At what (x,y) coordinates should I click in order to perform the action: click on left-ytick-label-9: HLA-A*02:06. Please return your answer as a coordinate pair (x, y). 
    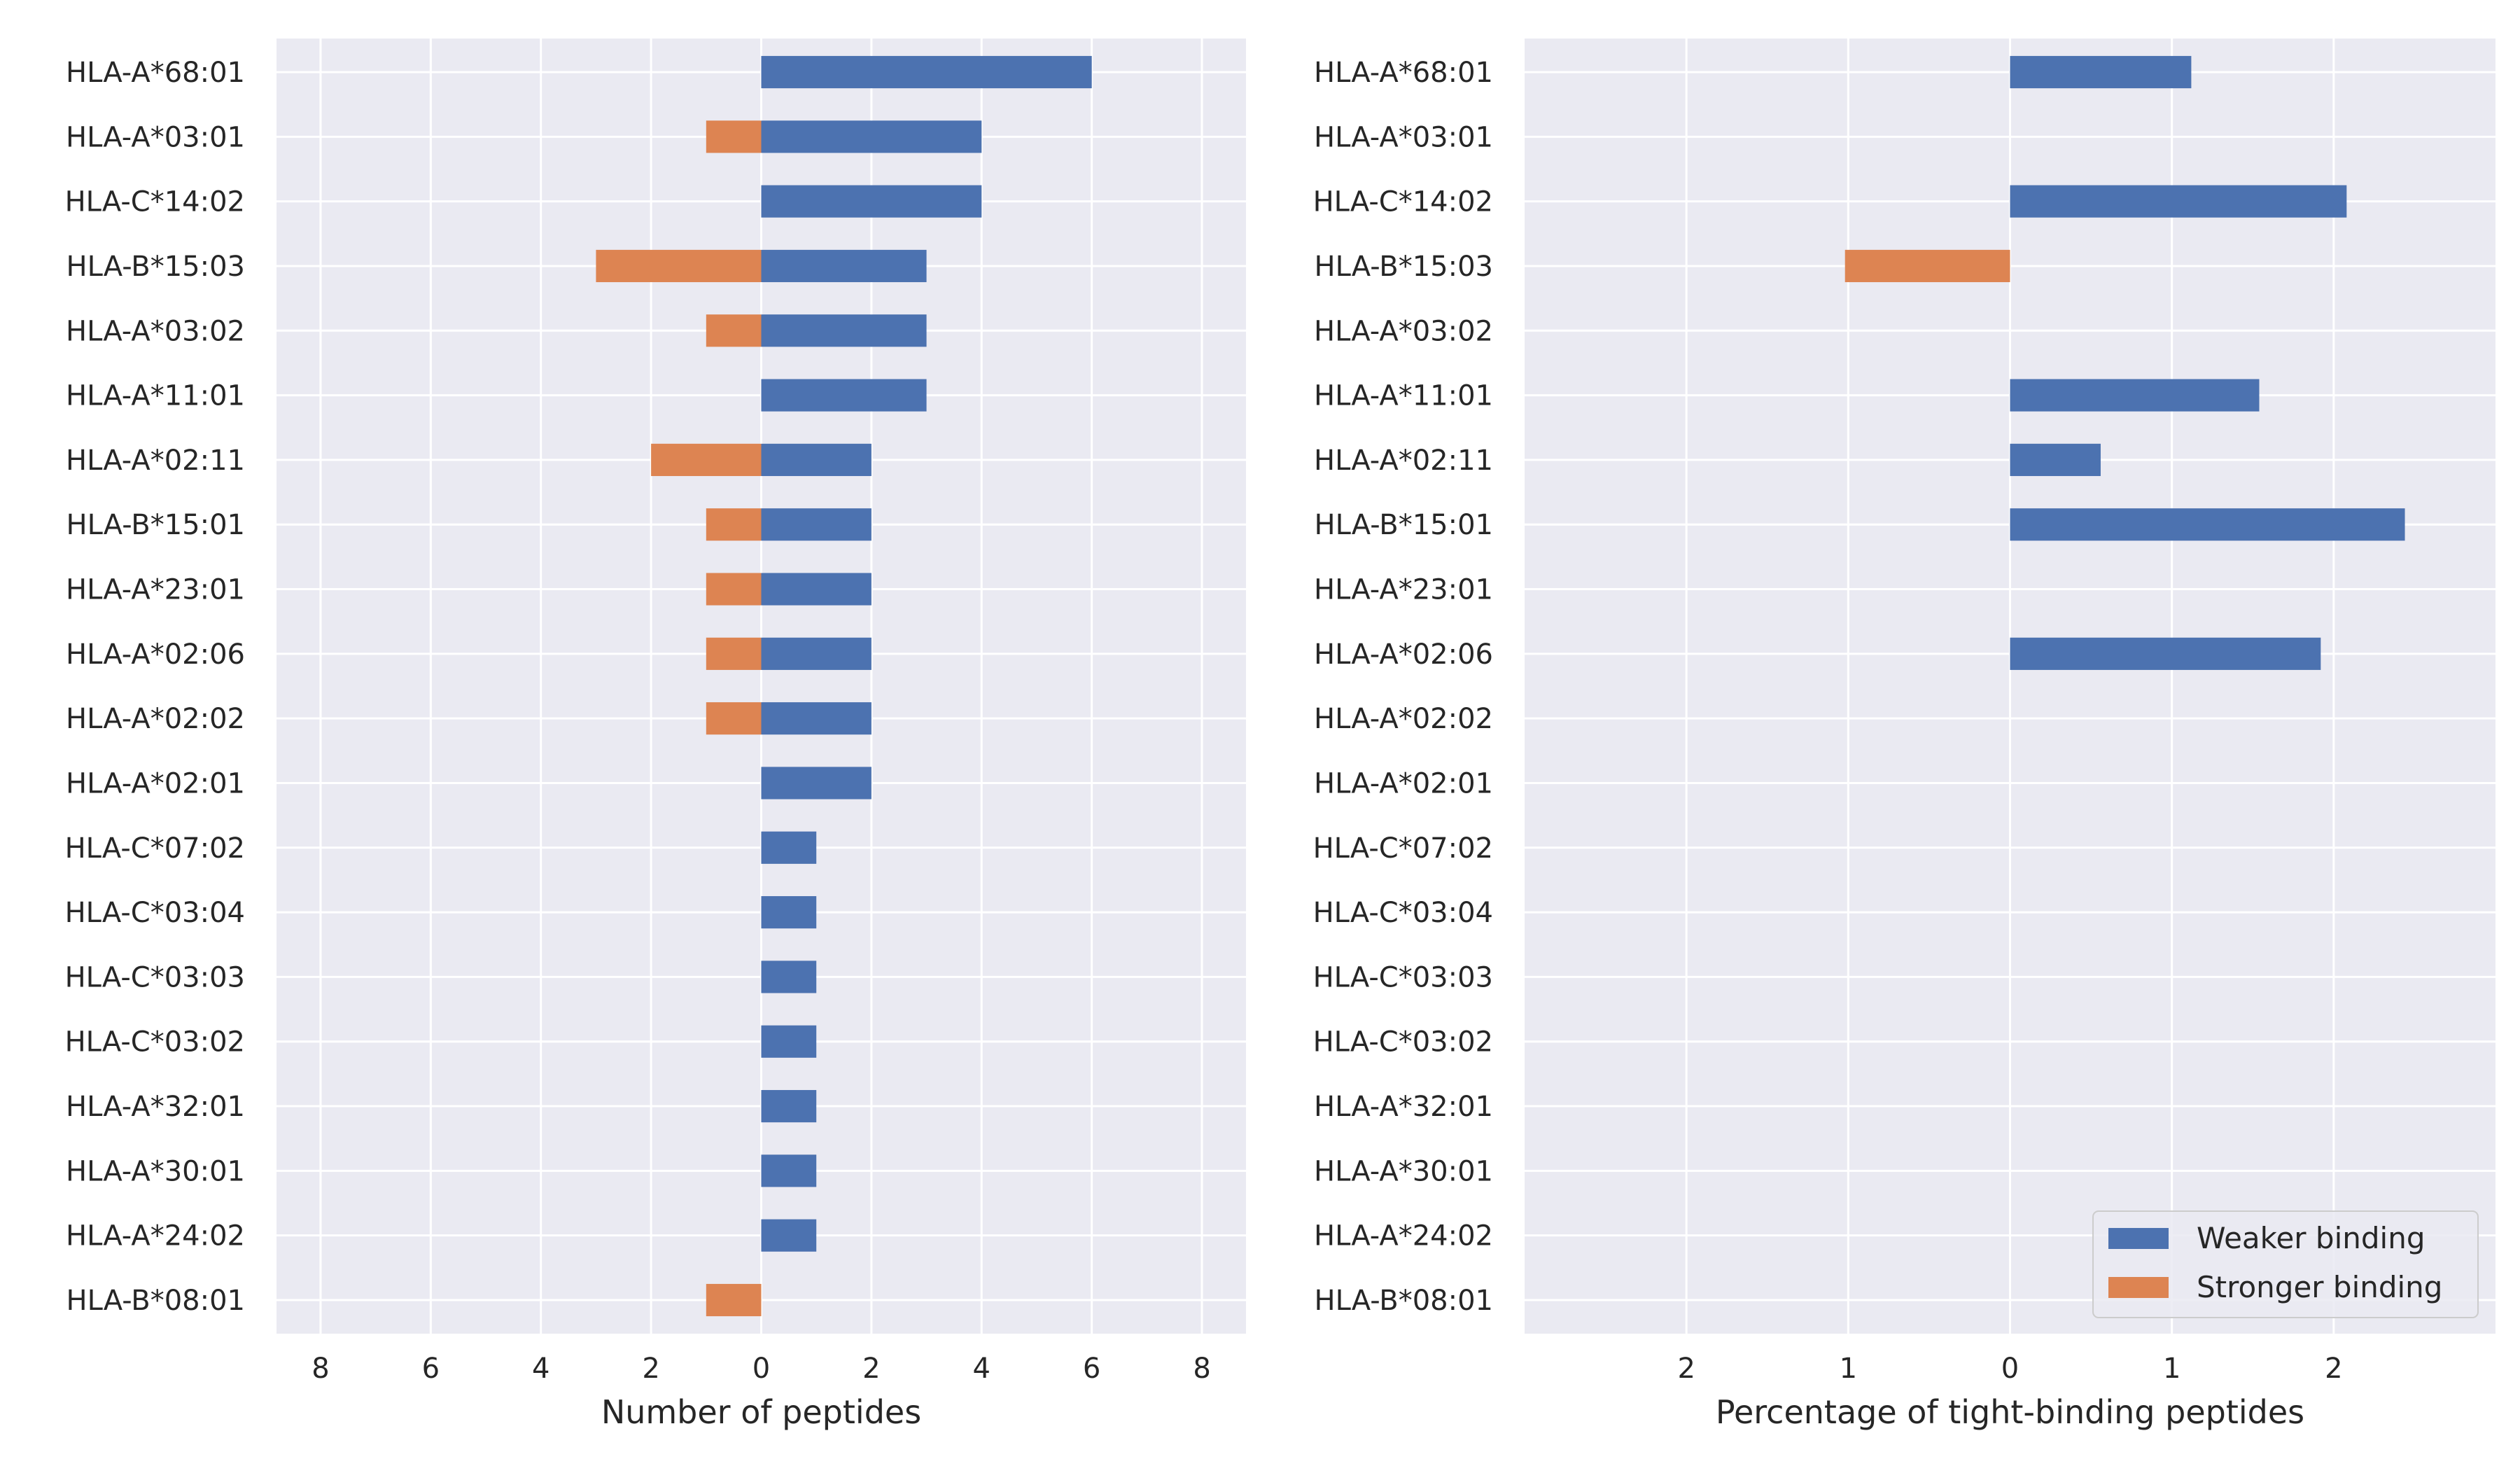
    Looking at the image, I should click on (155, 654).